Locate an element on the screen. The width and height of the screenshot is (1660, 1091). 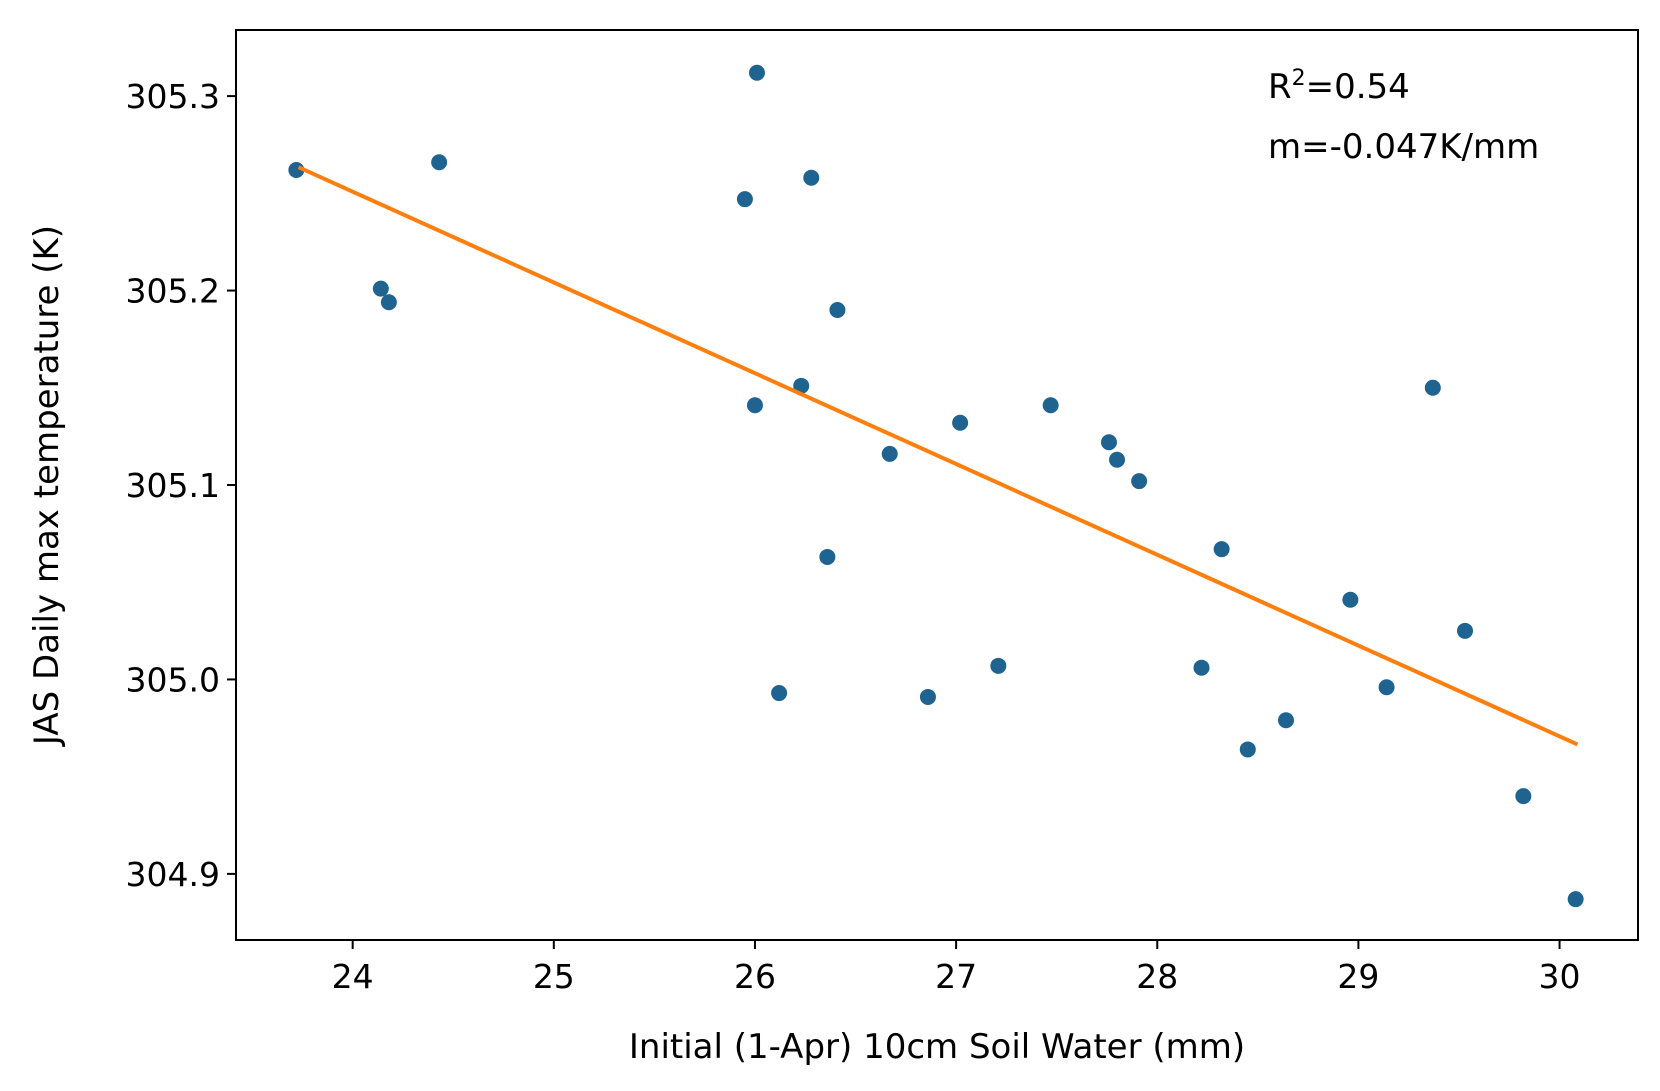
y-tick-label: 305.0 is located at coordinates (173, 679).